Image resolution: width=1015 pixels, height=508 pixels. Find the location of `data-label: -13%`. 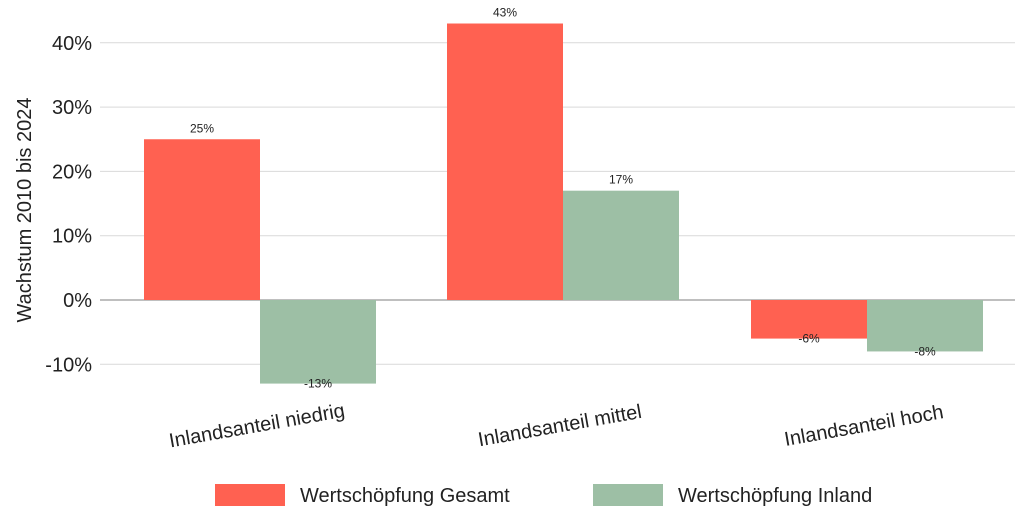

data-label: -13% is located at coordinates (318, 384).